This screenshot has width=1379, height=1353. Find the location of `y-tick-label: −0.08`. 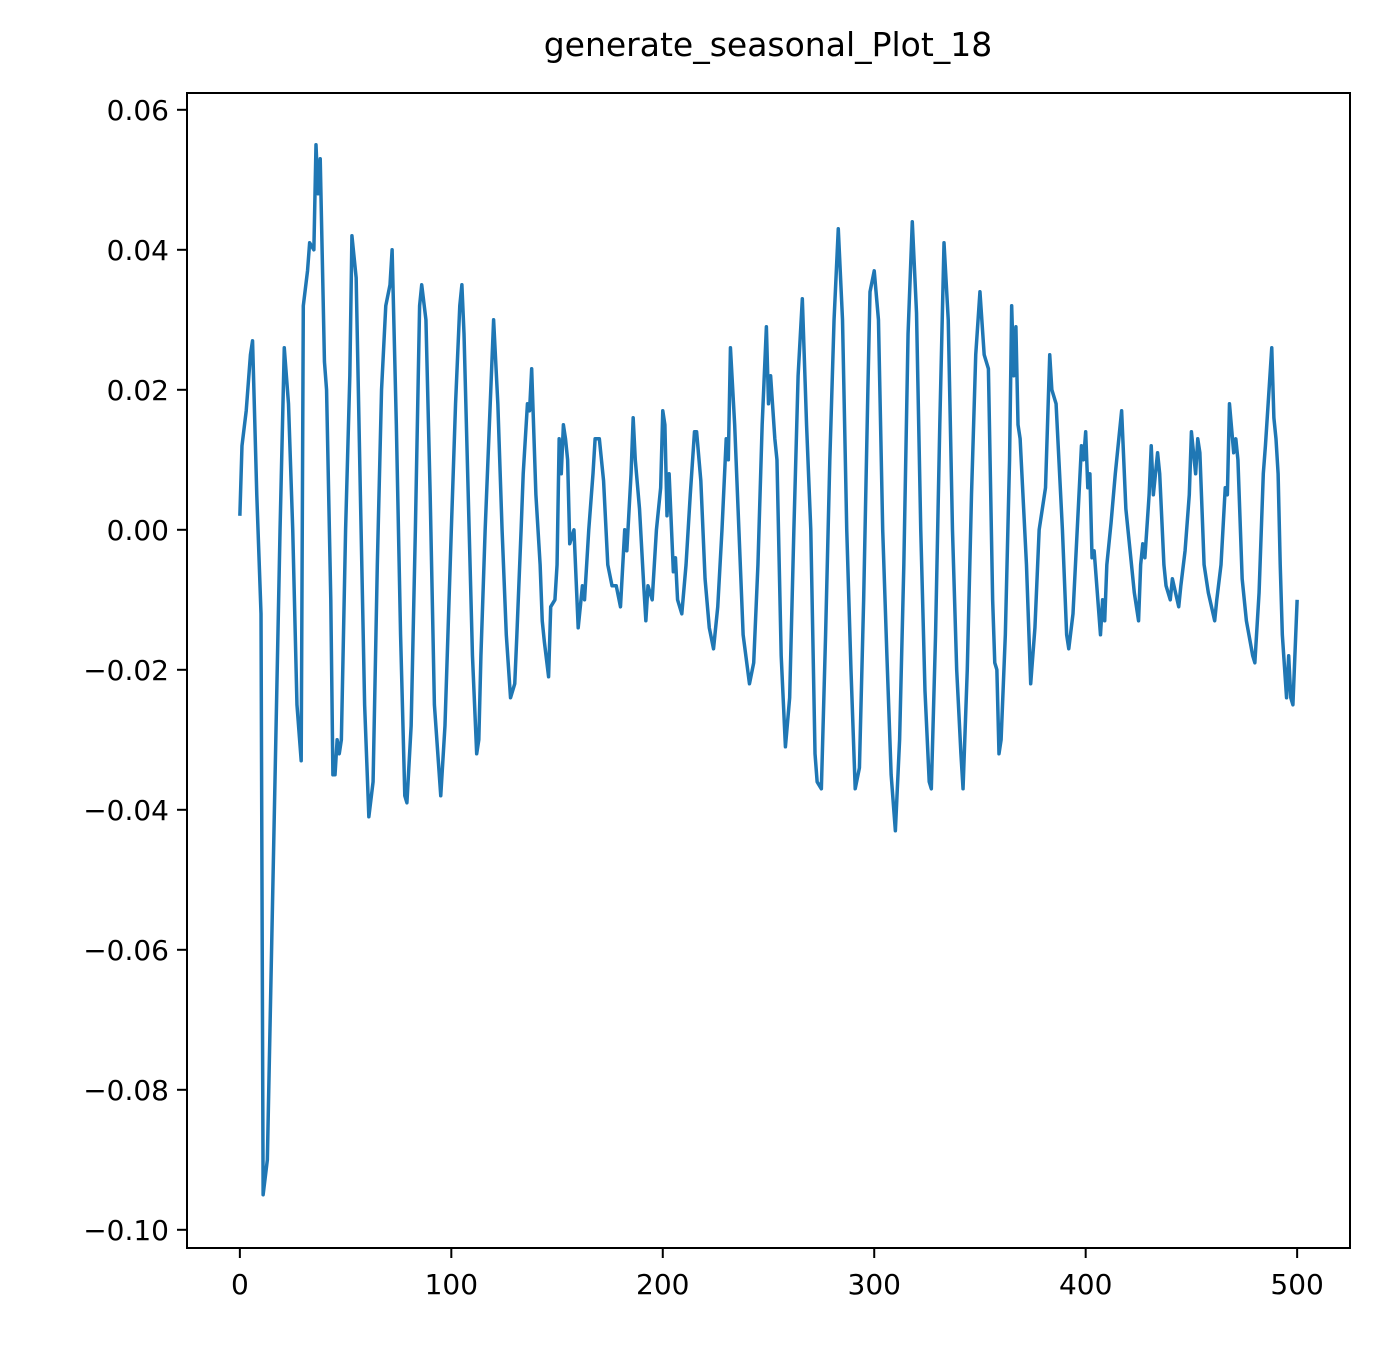

y-tick-label: −0.08 is located at coordinates (126, 1090).